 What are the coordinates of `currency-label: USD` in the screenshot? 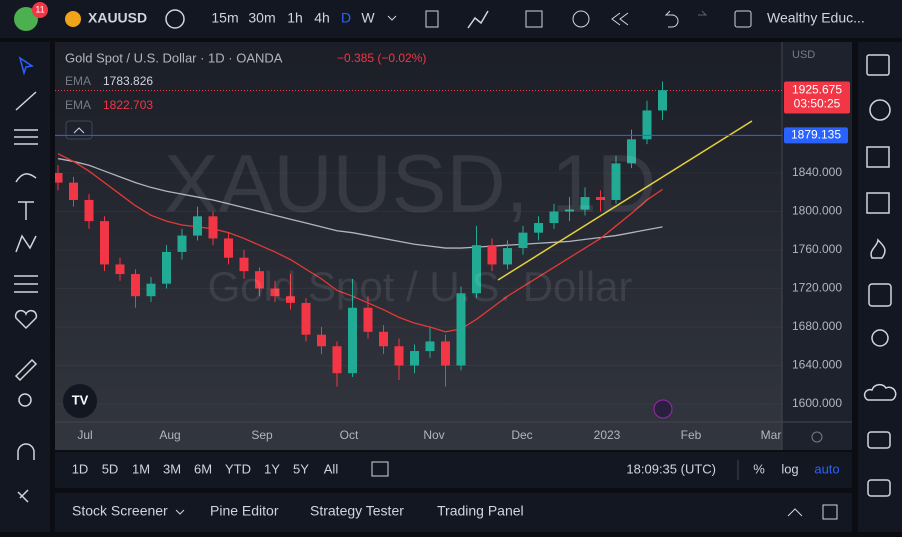 It's located at (803, 55).